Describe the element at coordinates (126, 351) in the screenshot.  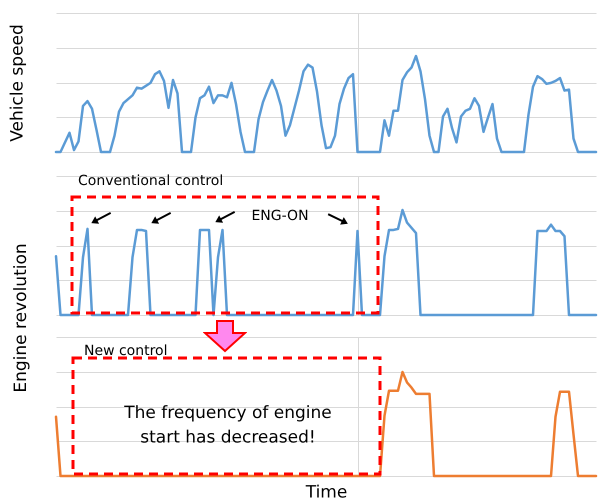
I see `text: New control` at that location.